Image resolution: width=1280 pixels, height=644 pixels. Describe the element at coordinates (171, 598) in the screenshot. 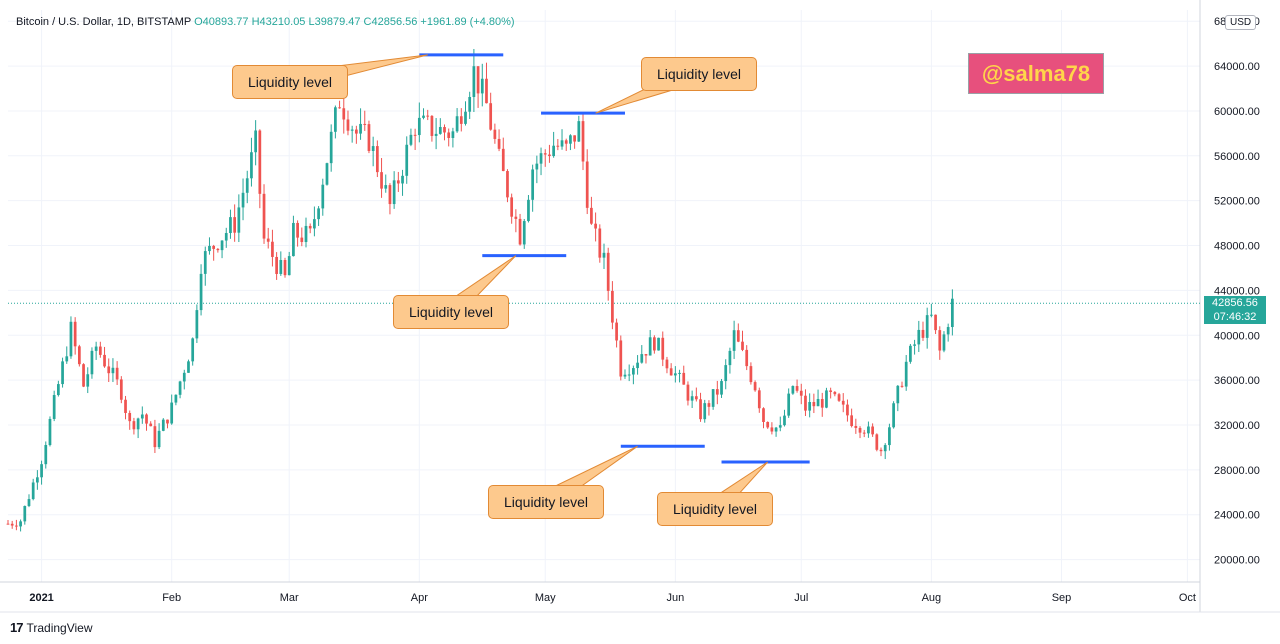

I see `x-tick-label: Feb` at that location.